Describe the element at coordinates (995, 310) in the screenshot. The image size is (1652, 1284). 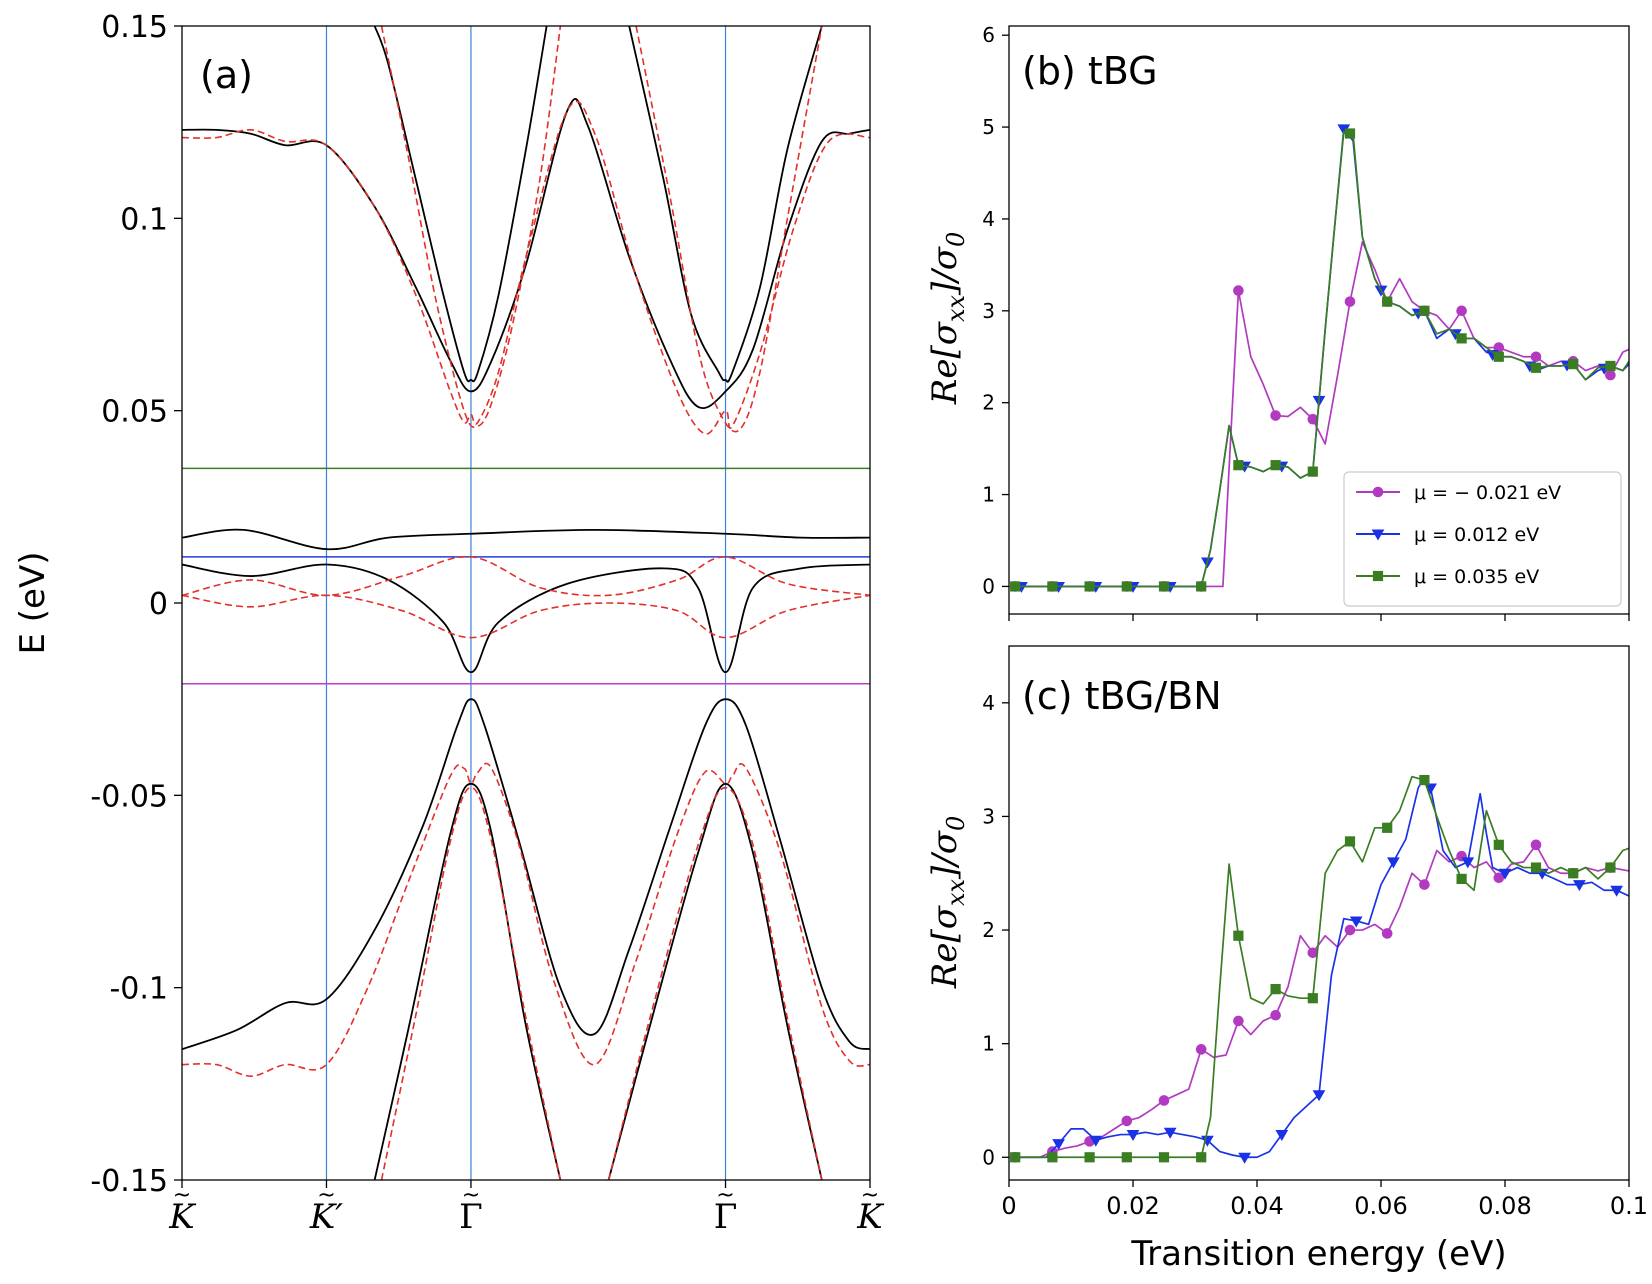
I see `panel-b-y-ticks: 0 1 2 3 4 5 6` at that location.